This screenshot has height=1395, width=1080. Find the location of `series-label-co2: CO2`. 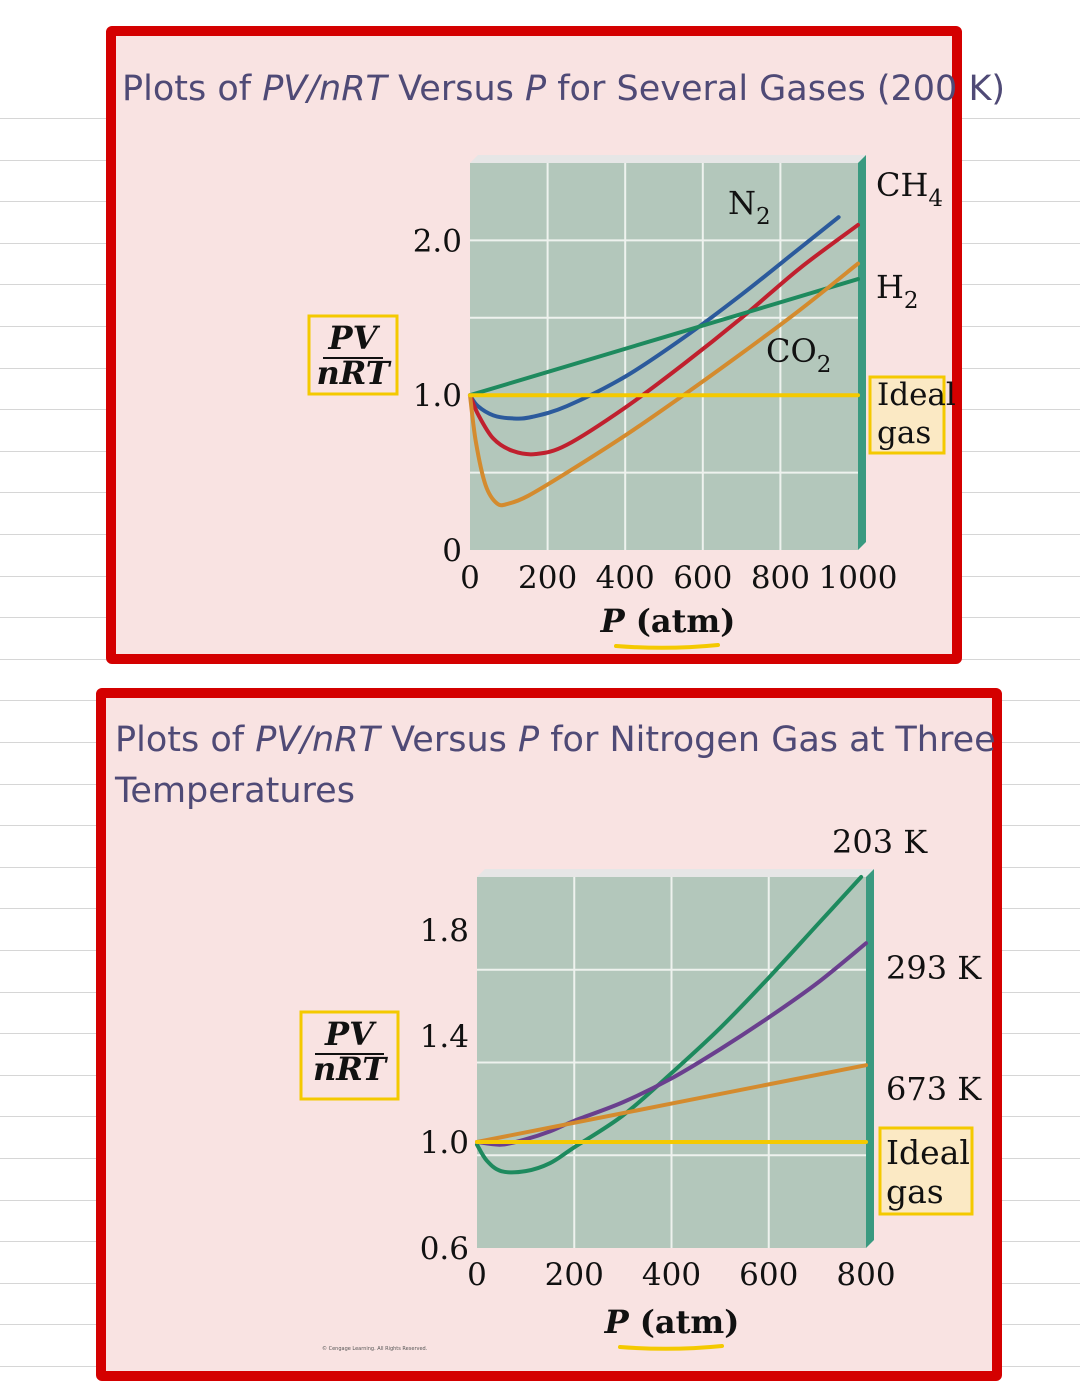

series-label-co2: CO2 is located at coordinates (798, 355).